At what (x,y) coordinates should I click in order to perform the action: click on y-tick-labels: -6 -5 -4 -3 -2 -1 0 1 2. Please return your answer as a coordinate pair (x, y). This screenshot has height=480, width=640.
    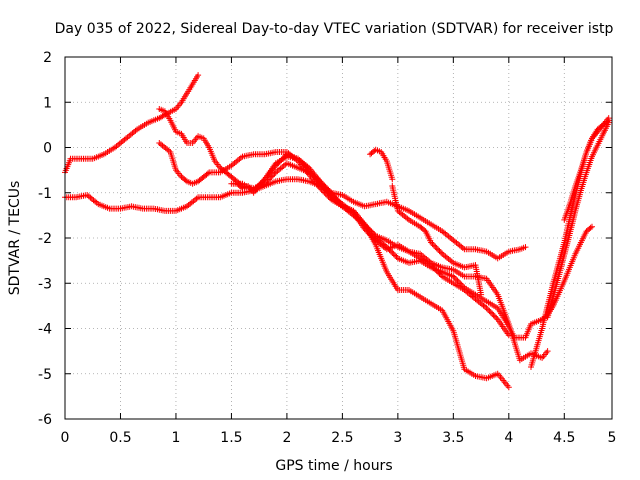
    Looking at the image, I should click on (45, 239).